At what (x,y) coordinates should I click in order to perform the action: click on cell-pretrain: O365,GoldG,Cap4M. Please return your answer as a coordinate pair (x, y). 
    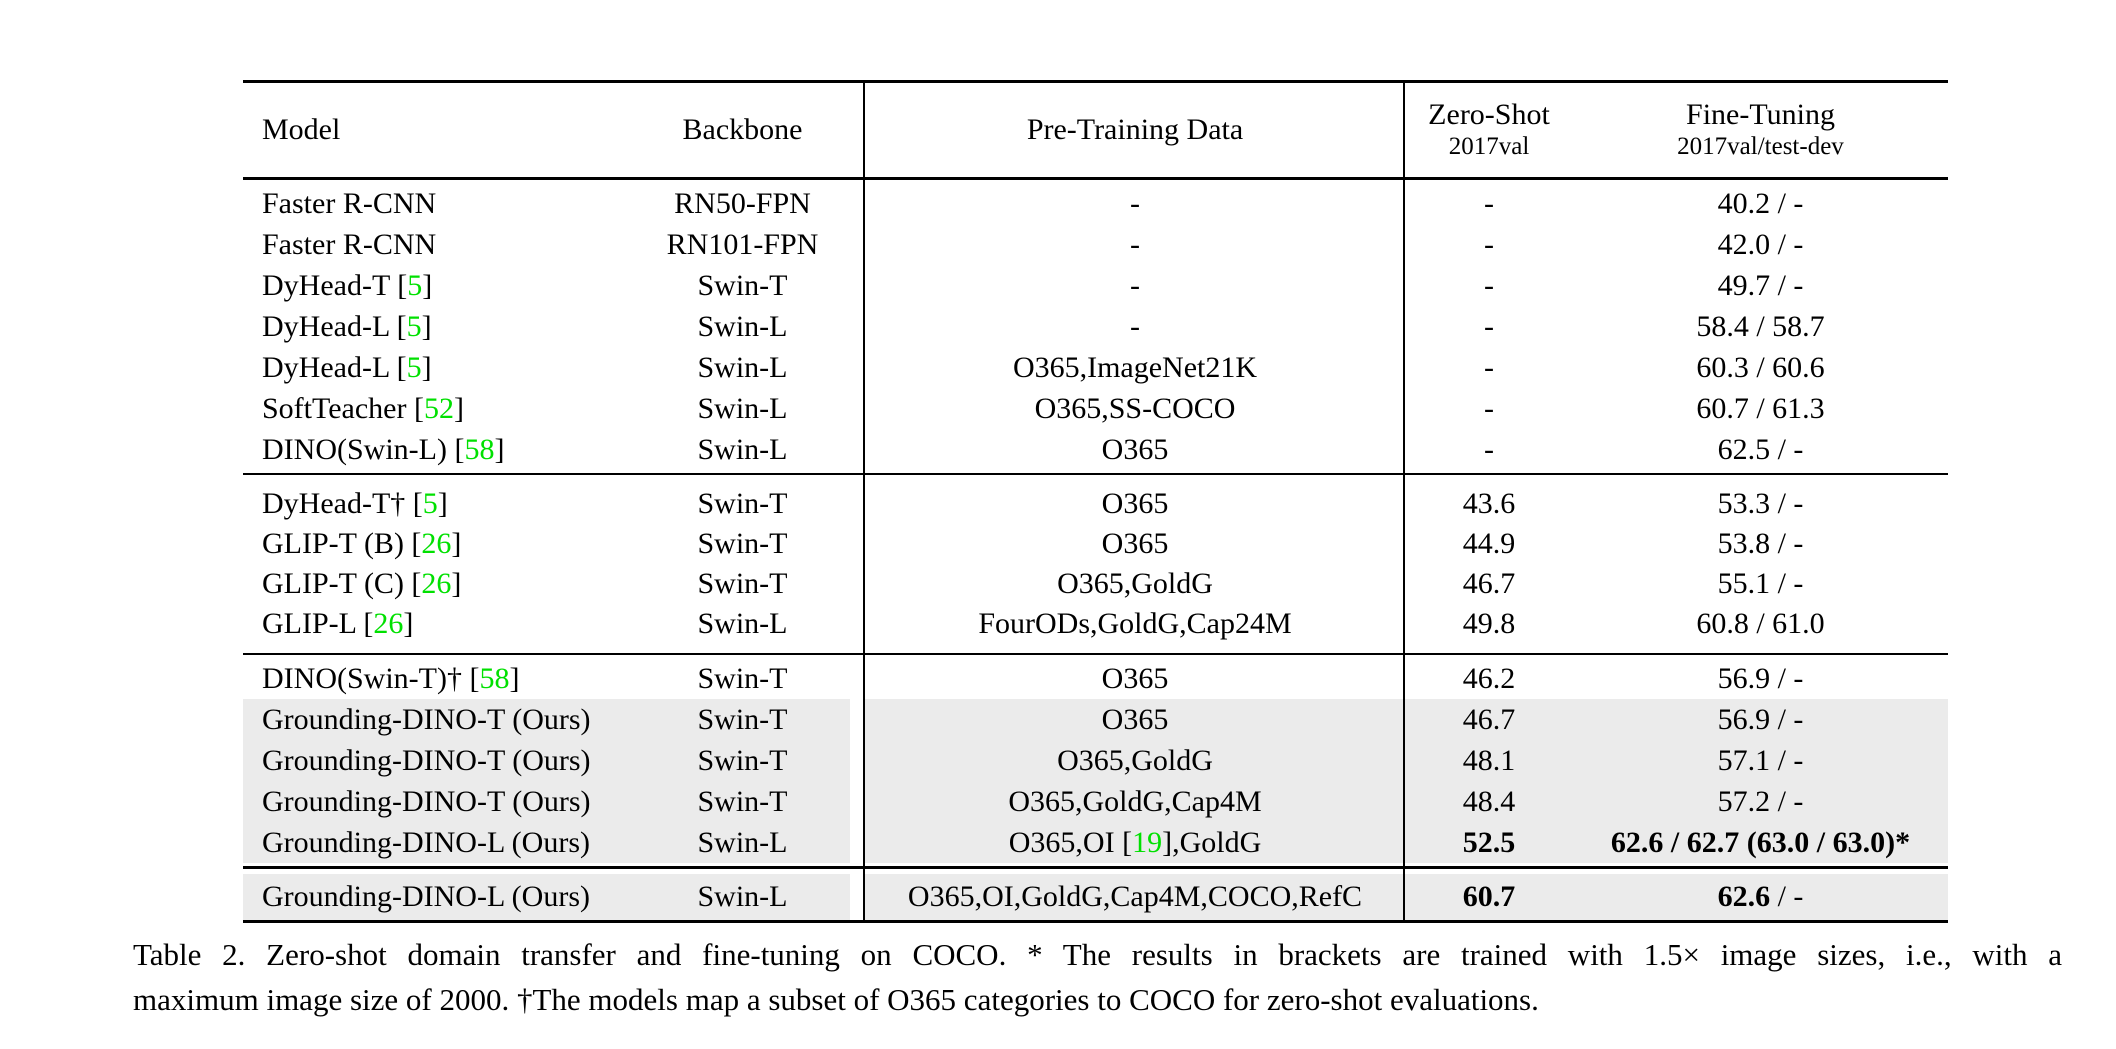
    Looking at the image, I should click on (1135, 802).